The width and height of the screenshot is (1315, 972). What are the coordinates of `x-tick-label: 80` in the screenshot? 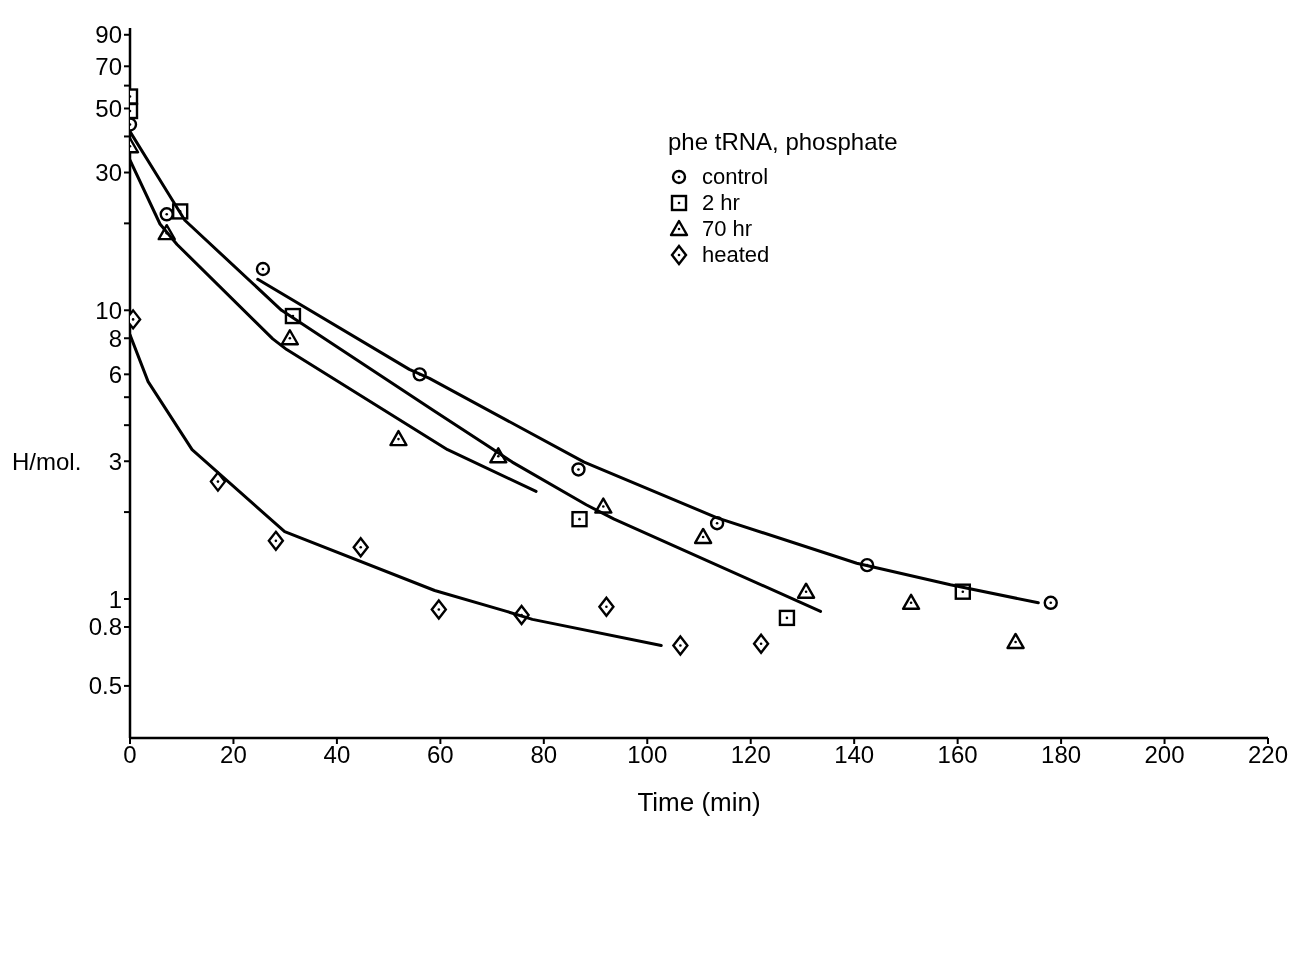 It's located at (544, 755).